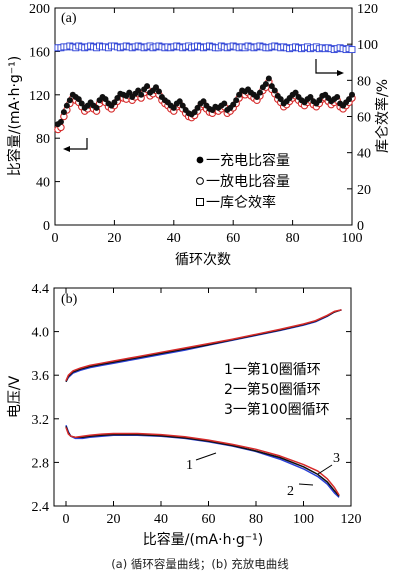  What do you see at coordinates (69, 299) in the screenshot?
I see `panel-label-b: (b)` at bounding box center [69, 299].